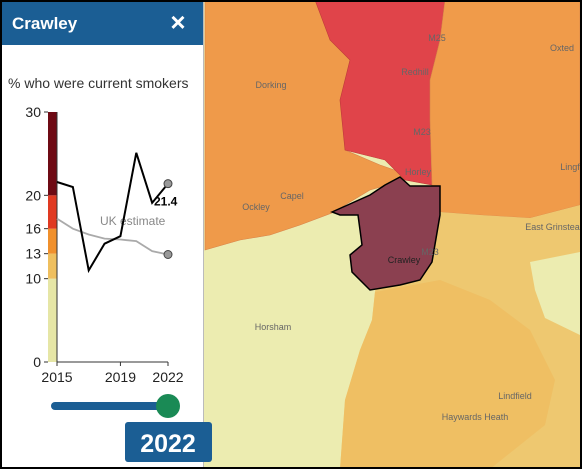 The width and height of the screenshot is (582, 469). I want to click on y-tick-label: 10, so click(33, 279).